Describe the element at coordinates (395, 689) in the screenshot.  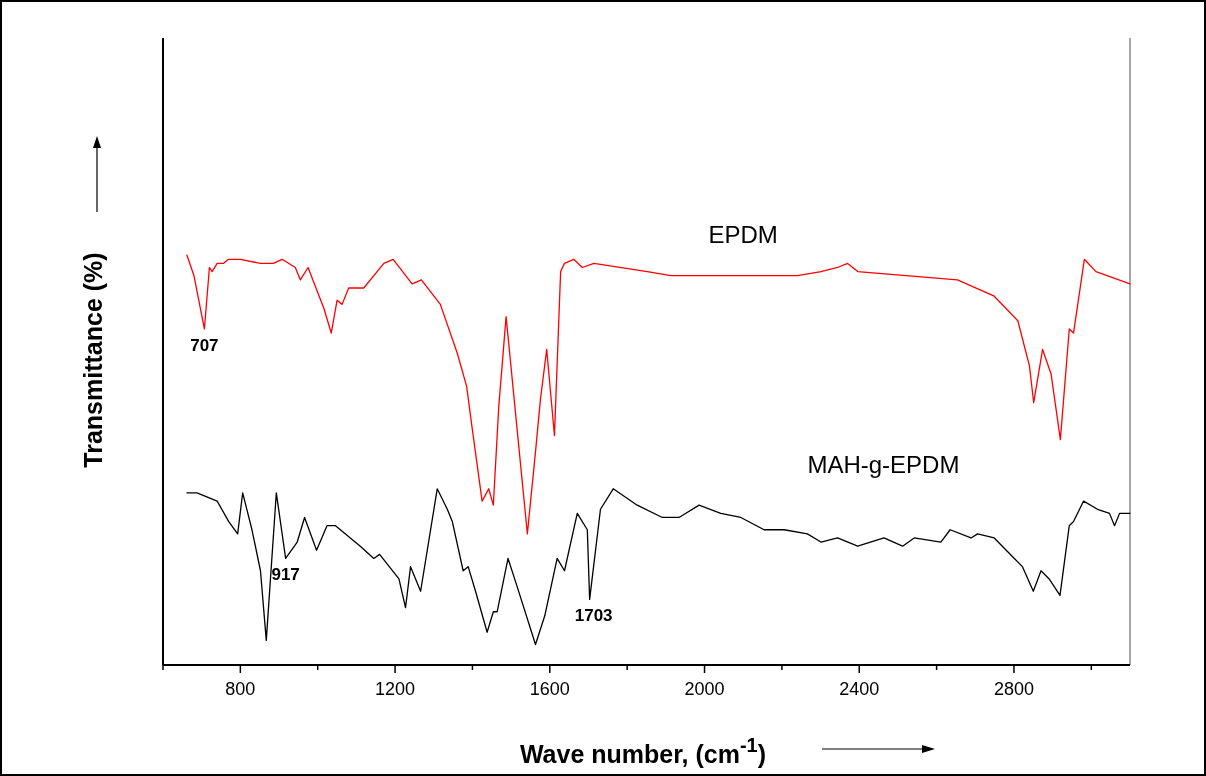
I see `x-tick-label: 1200` at that location.